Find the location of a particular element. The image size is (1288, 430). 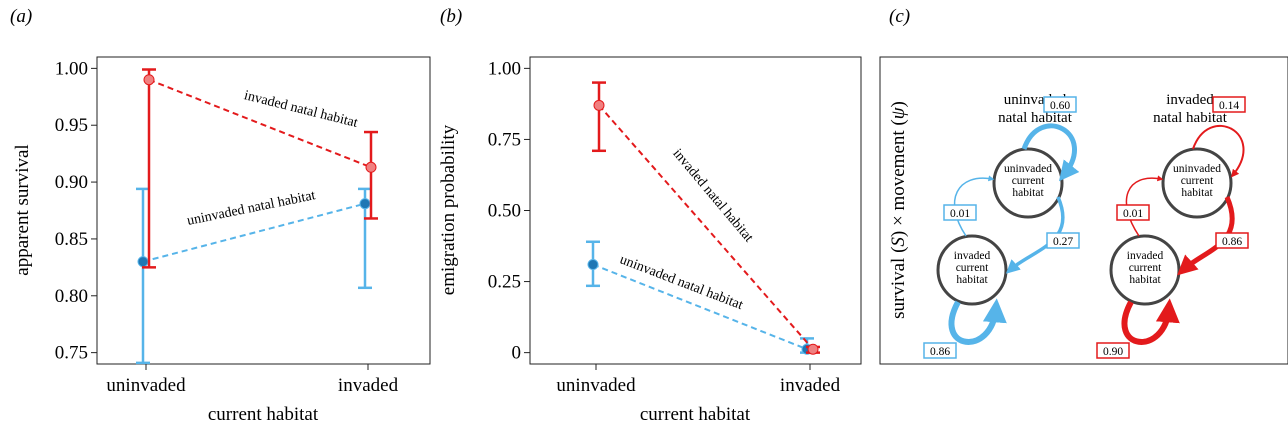

y-tick-label: 0.80 is located at coordinates (71, 296).